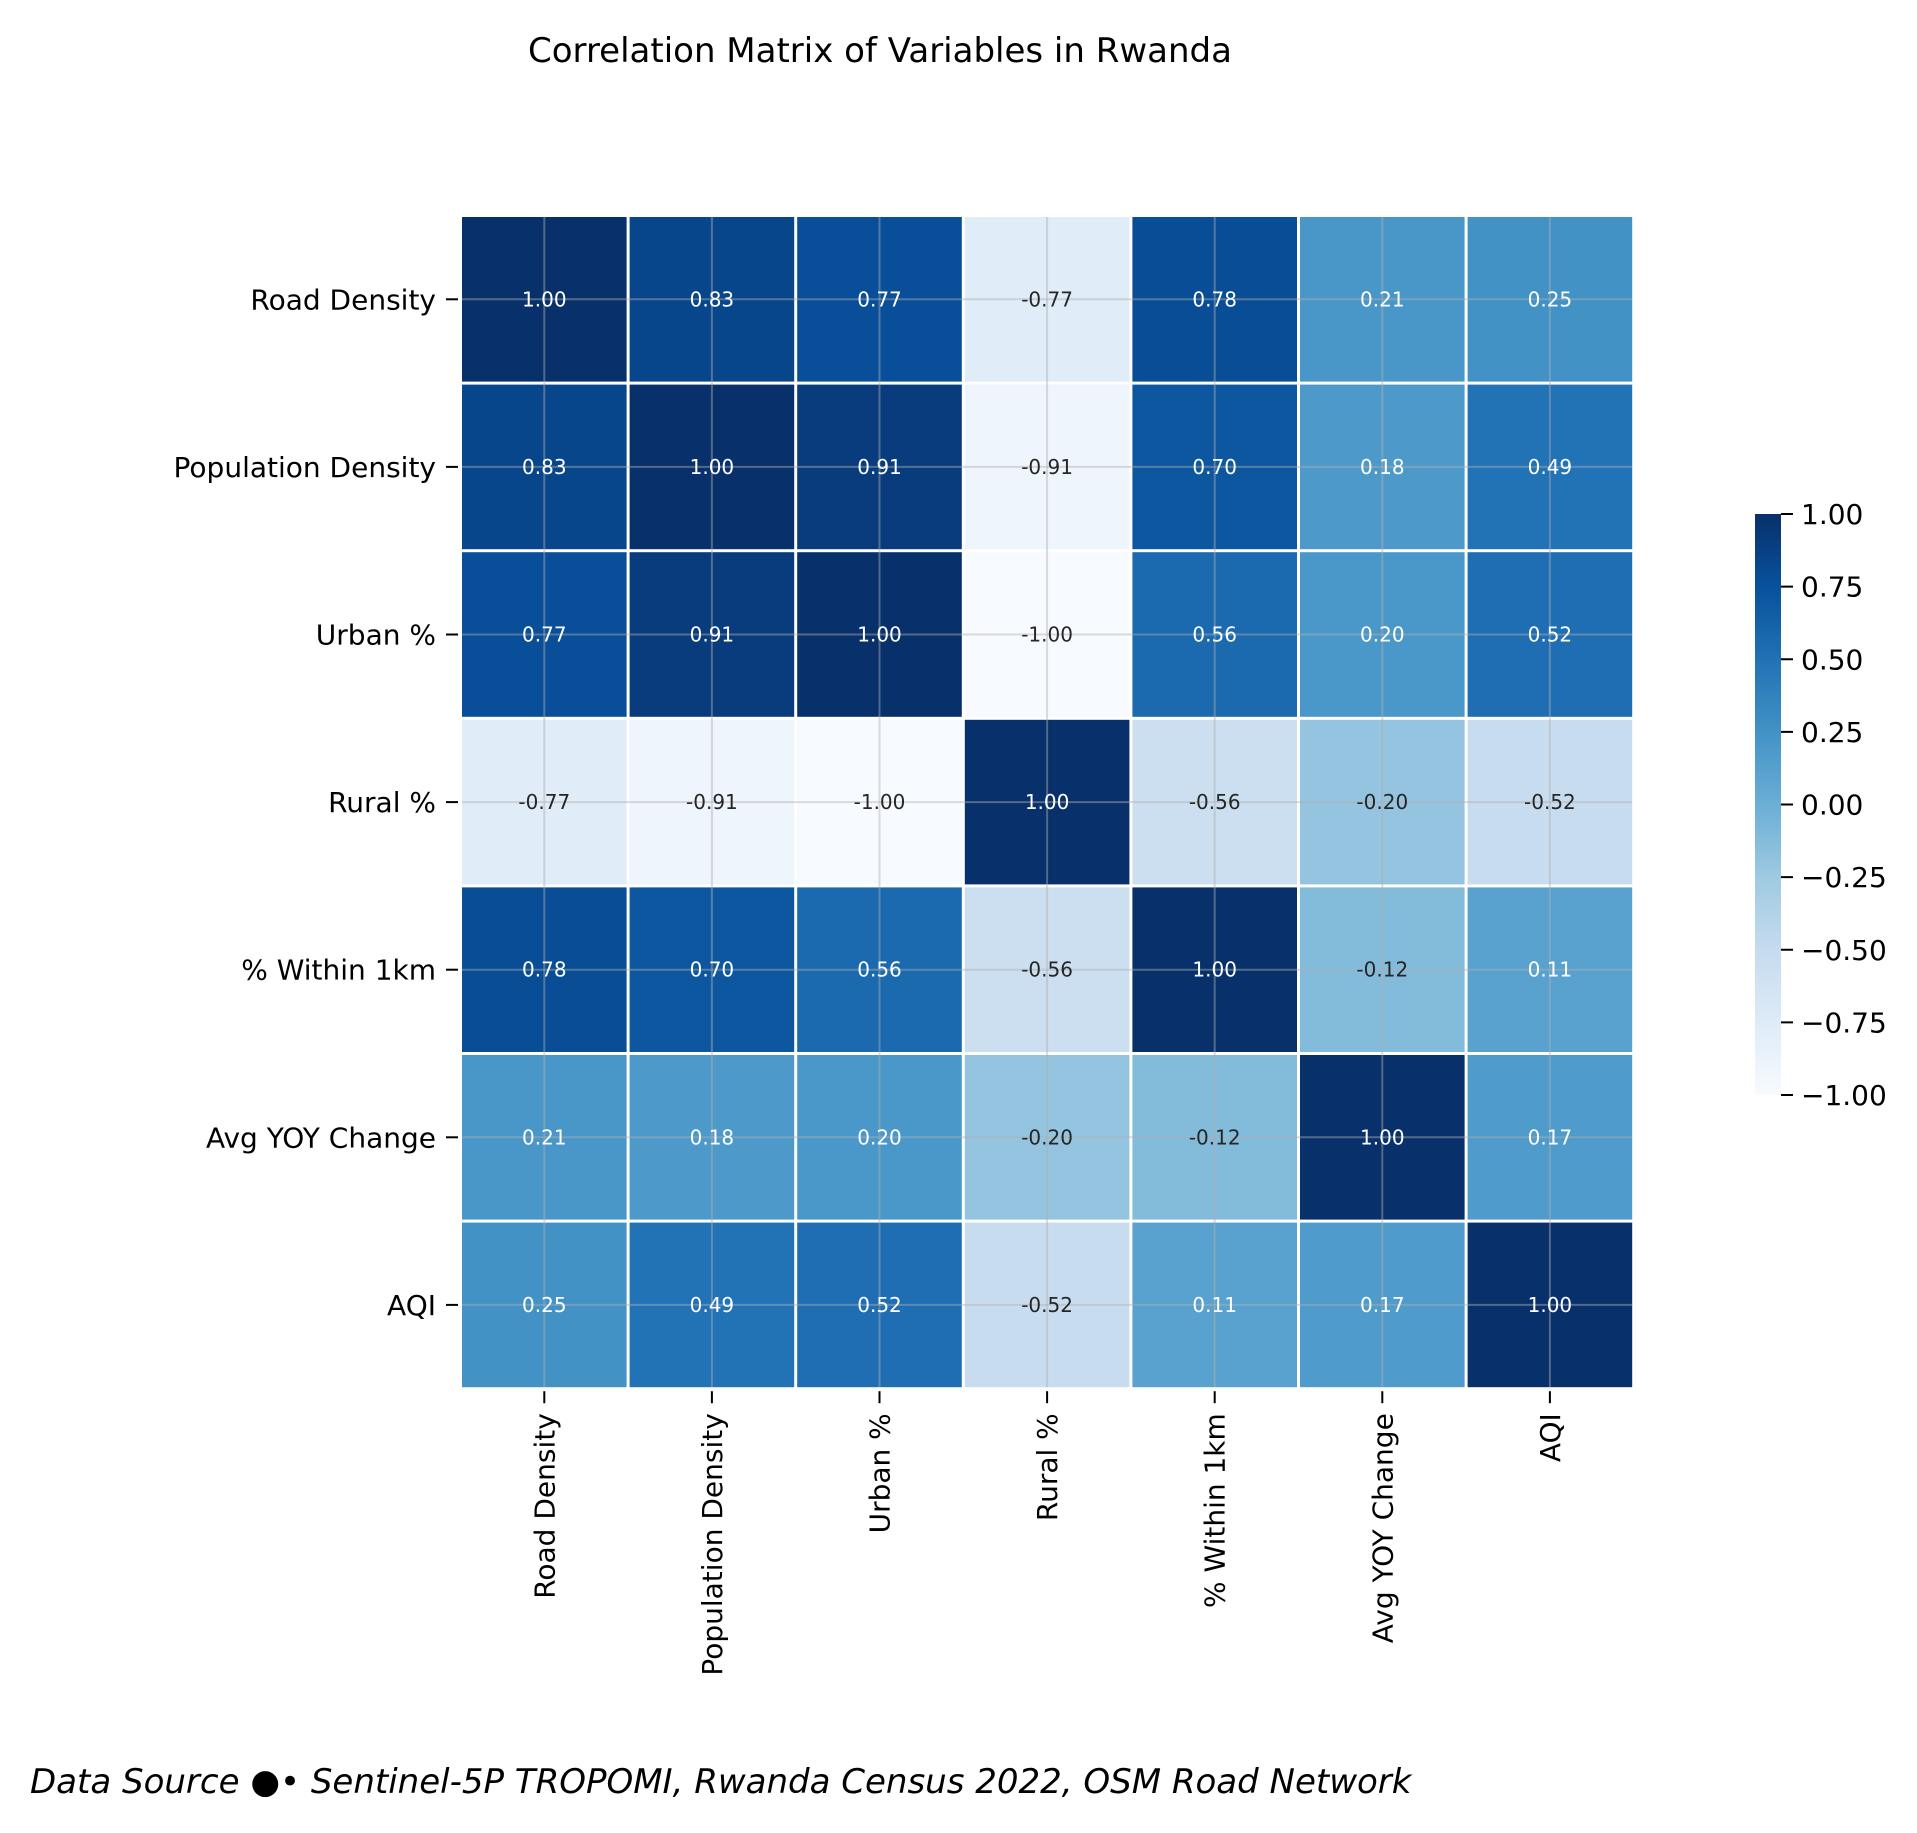 The height and width of the screenshot is (1833, 1917). What do you see at coordinates (1832, 514) in the screenshot?
I see `colorbar-tick-label: 1.00` at bounding box center [1832, 514].